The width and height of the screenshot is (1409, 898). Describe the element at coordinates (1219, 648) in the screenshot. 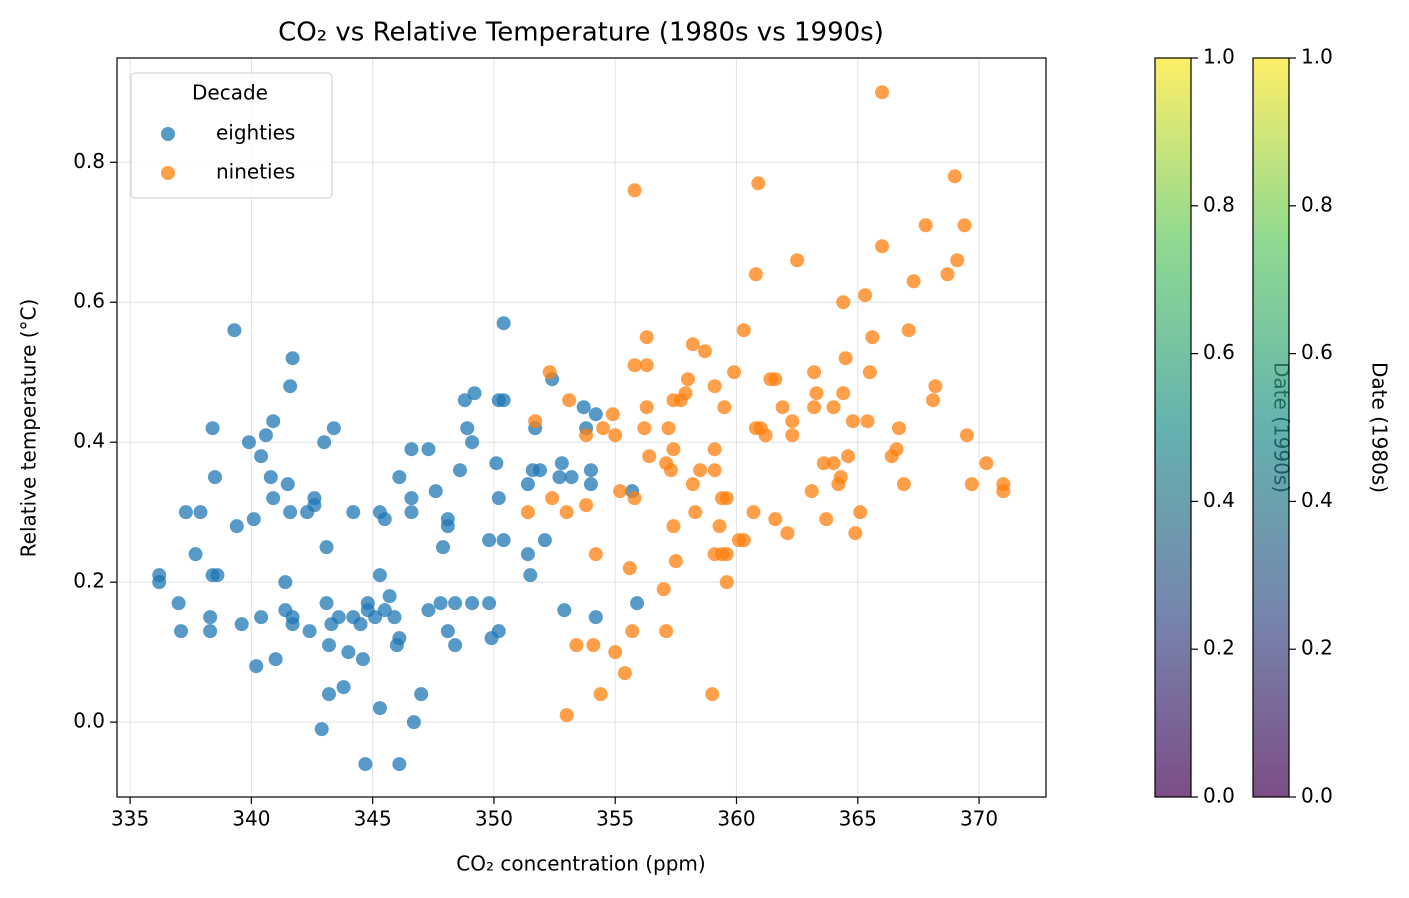

I see `colorbar-tick-label: 0.2` at that location.